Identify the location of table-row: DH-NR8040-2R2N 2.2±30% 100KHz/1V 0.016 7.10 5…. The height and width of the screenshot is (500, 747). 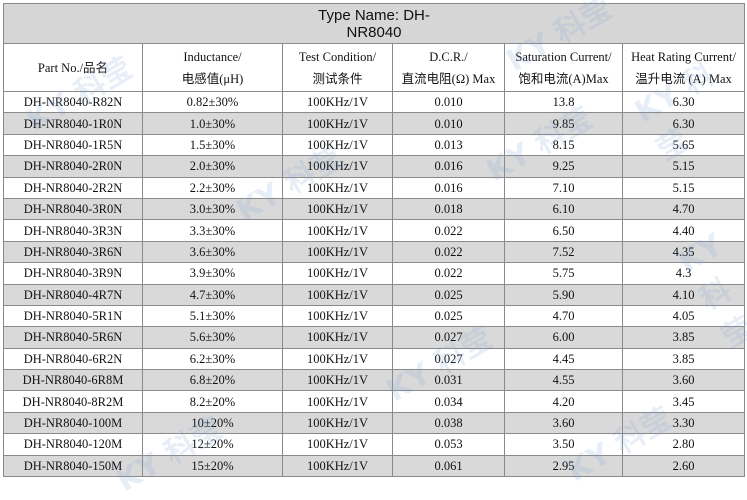
(374, 187).